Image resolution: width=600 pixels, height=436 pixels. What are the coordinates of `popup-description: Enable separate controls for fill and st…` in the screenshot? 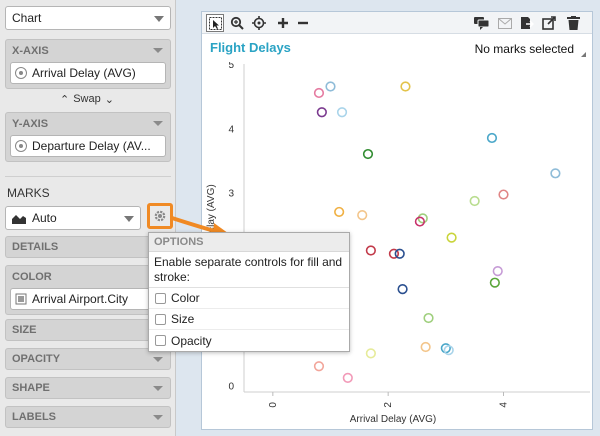 It's located at (249, 270).